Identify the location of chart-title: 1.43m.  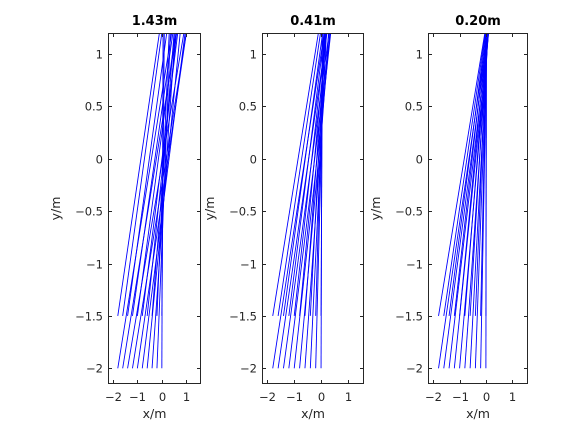
(155, 21).